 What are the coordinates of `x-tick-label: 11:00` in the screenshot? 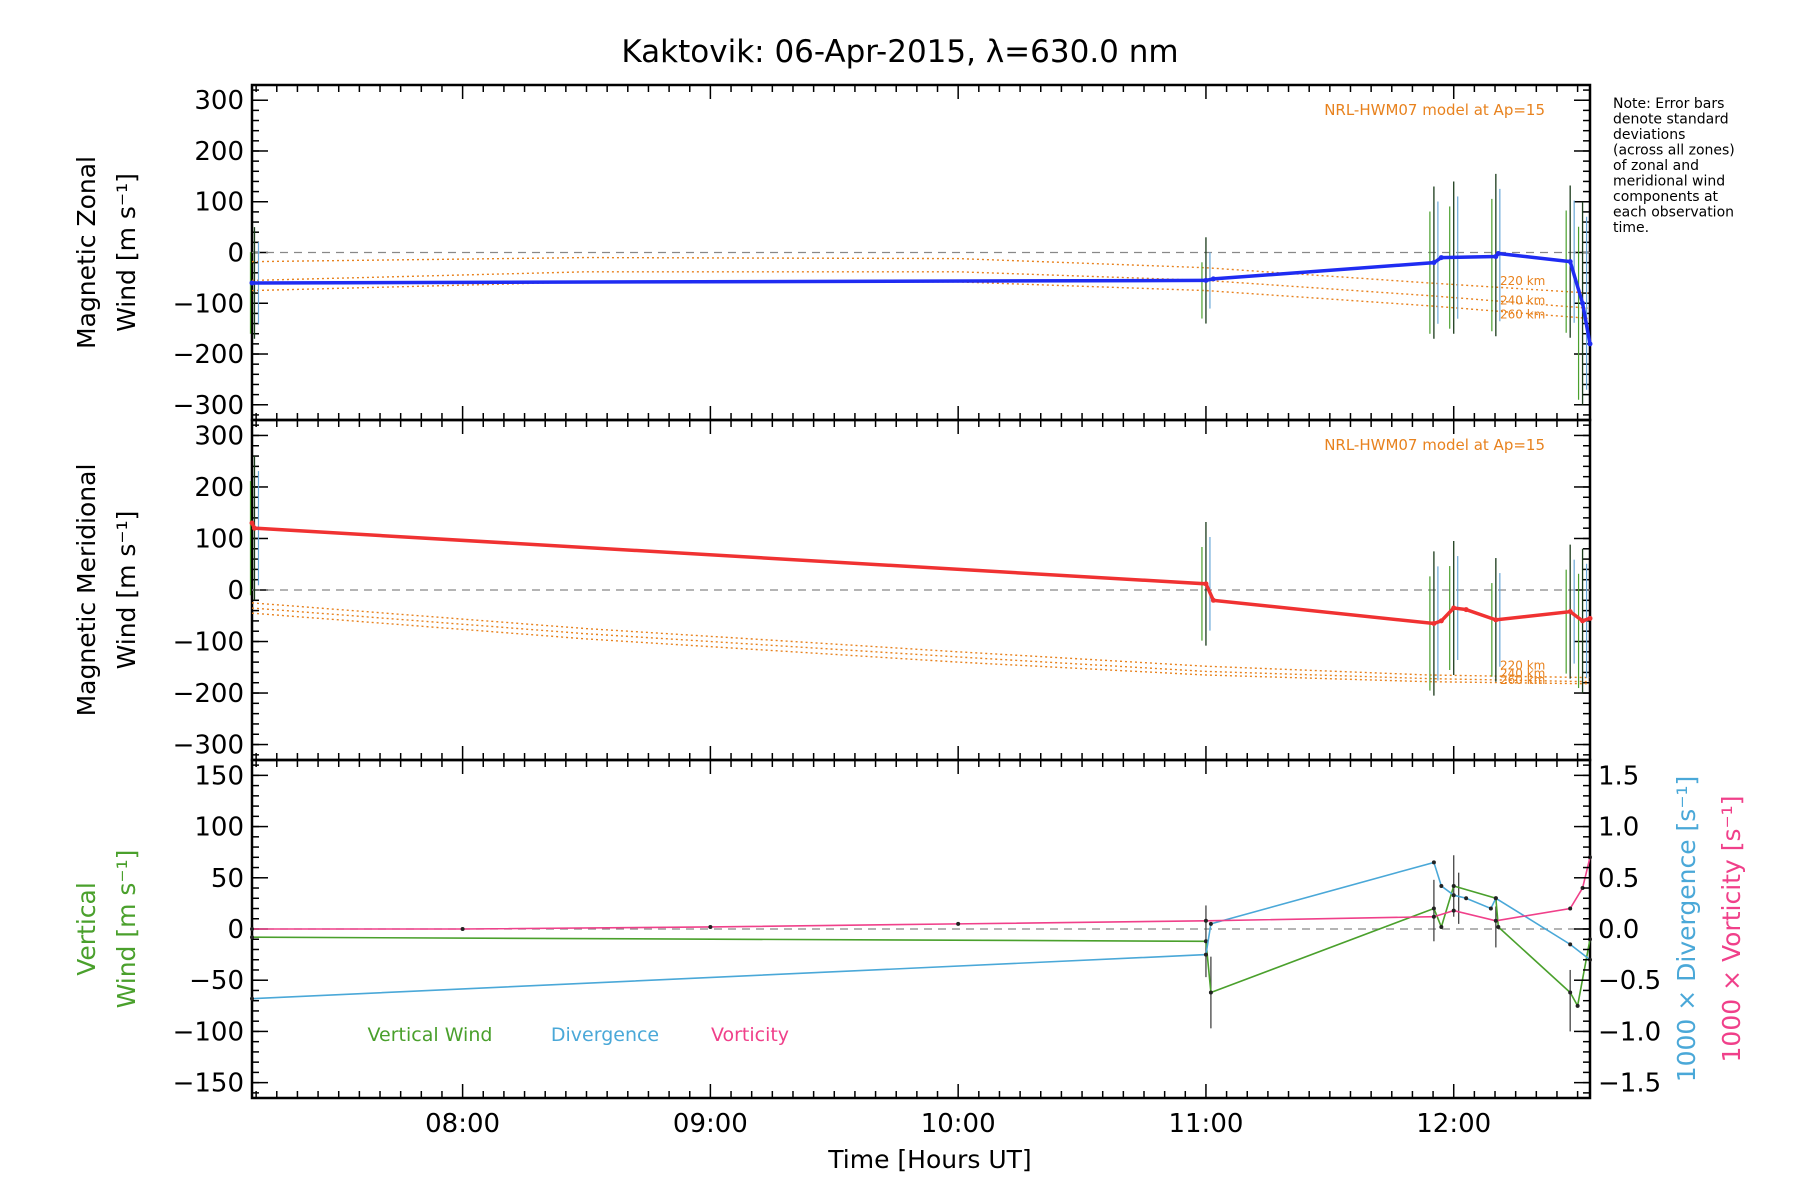 It's located at (1205, 1124).